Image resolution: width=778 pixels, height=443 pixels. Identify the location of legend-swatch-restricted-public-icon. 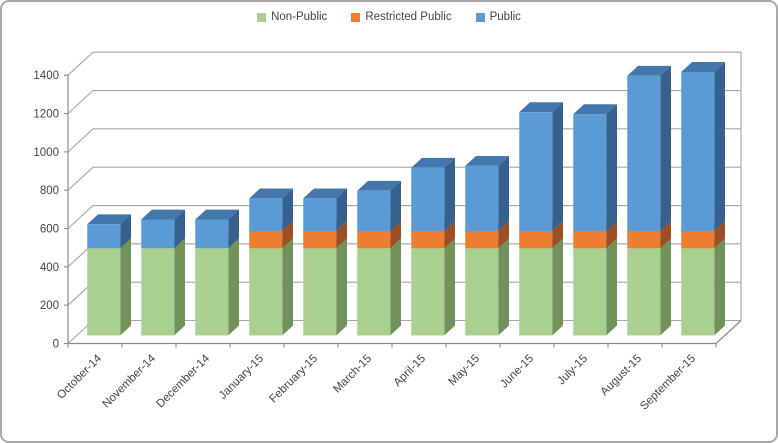
(356, 17).